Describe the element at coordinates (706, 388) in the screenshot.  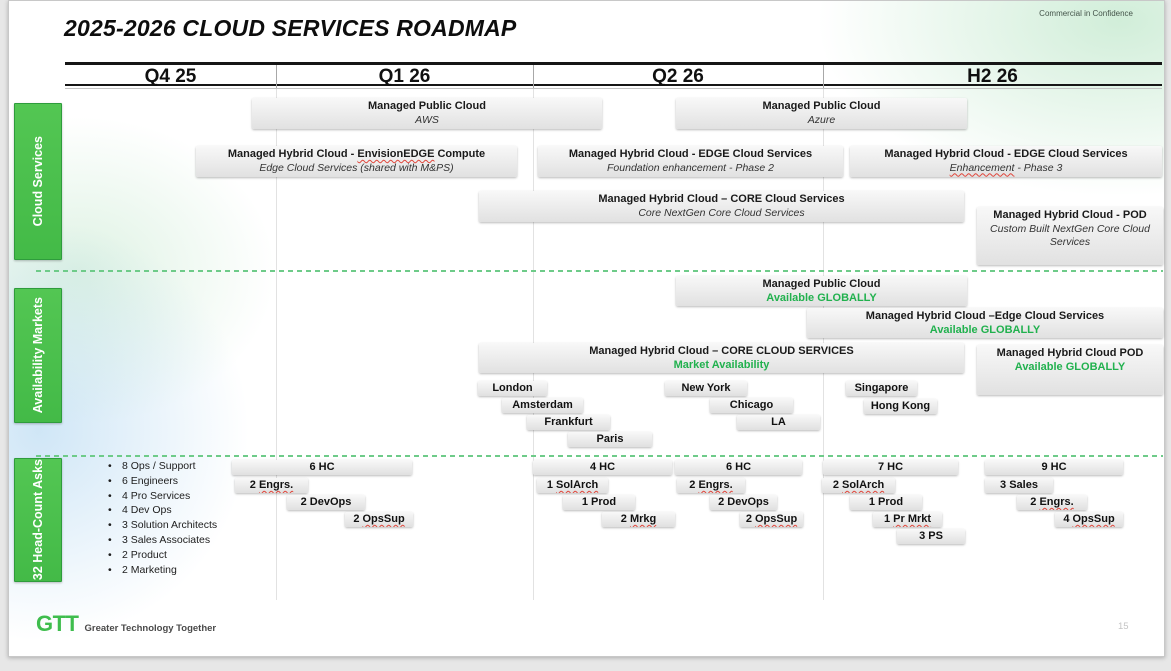
I see `city-bar: New York` at that location.